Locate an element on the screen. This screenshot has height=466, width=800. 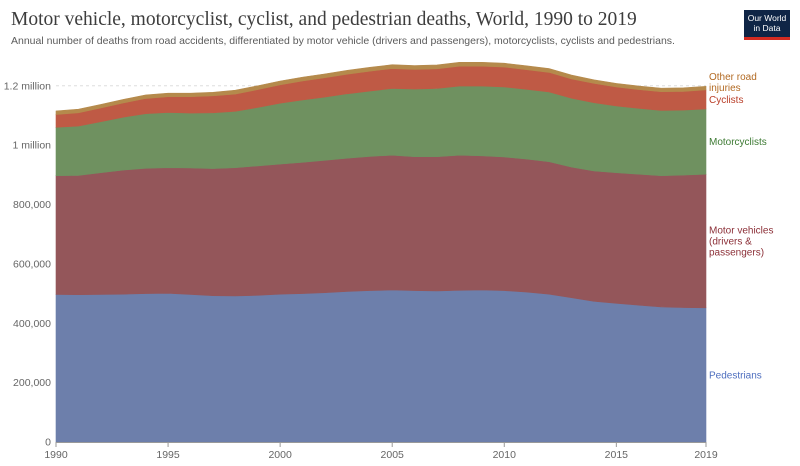
y-tick-label: 400,000 is located at coordinates (32, 324).